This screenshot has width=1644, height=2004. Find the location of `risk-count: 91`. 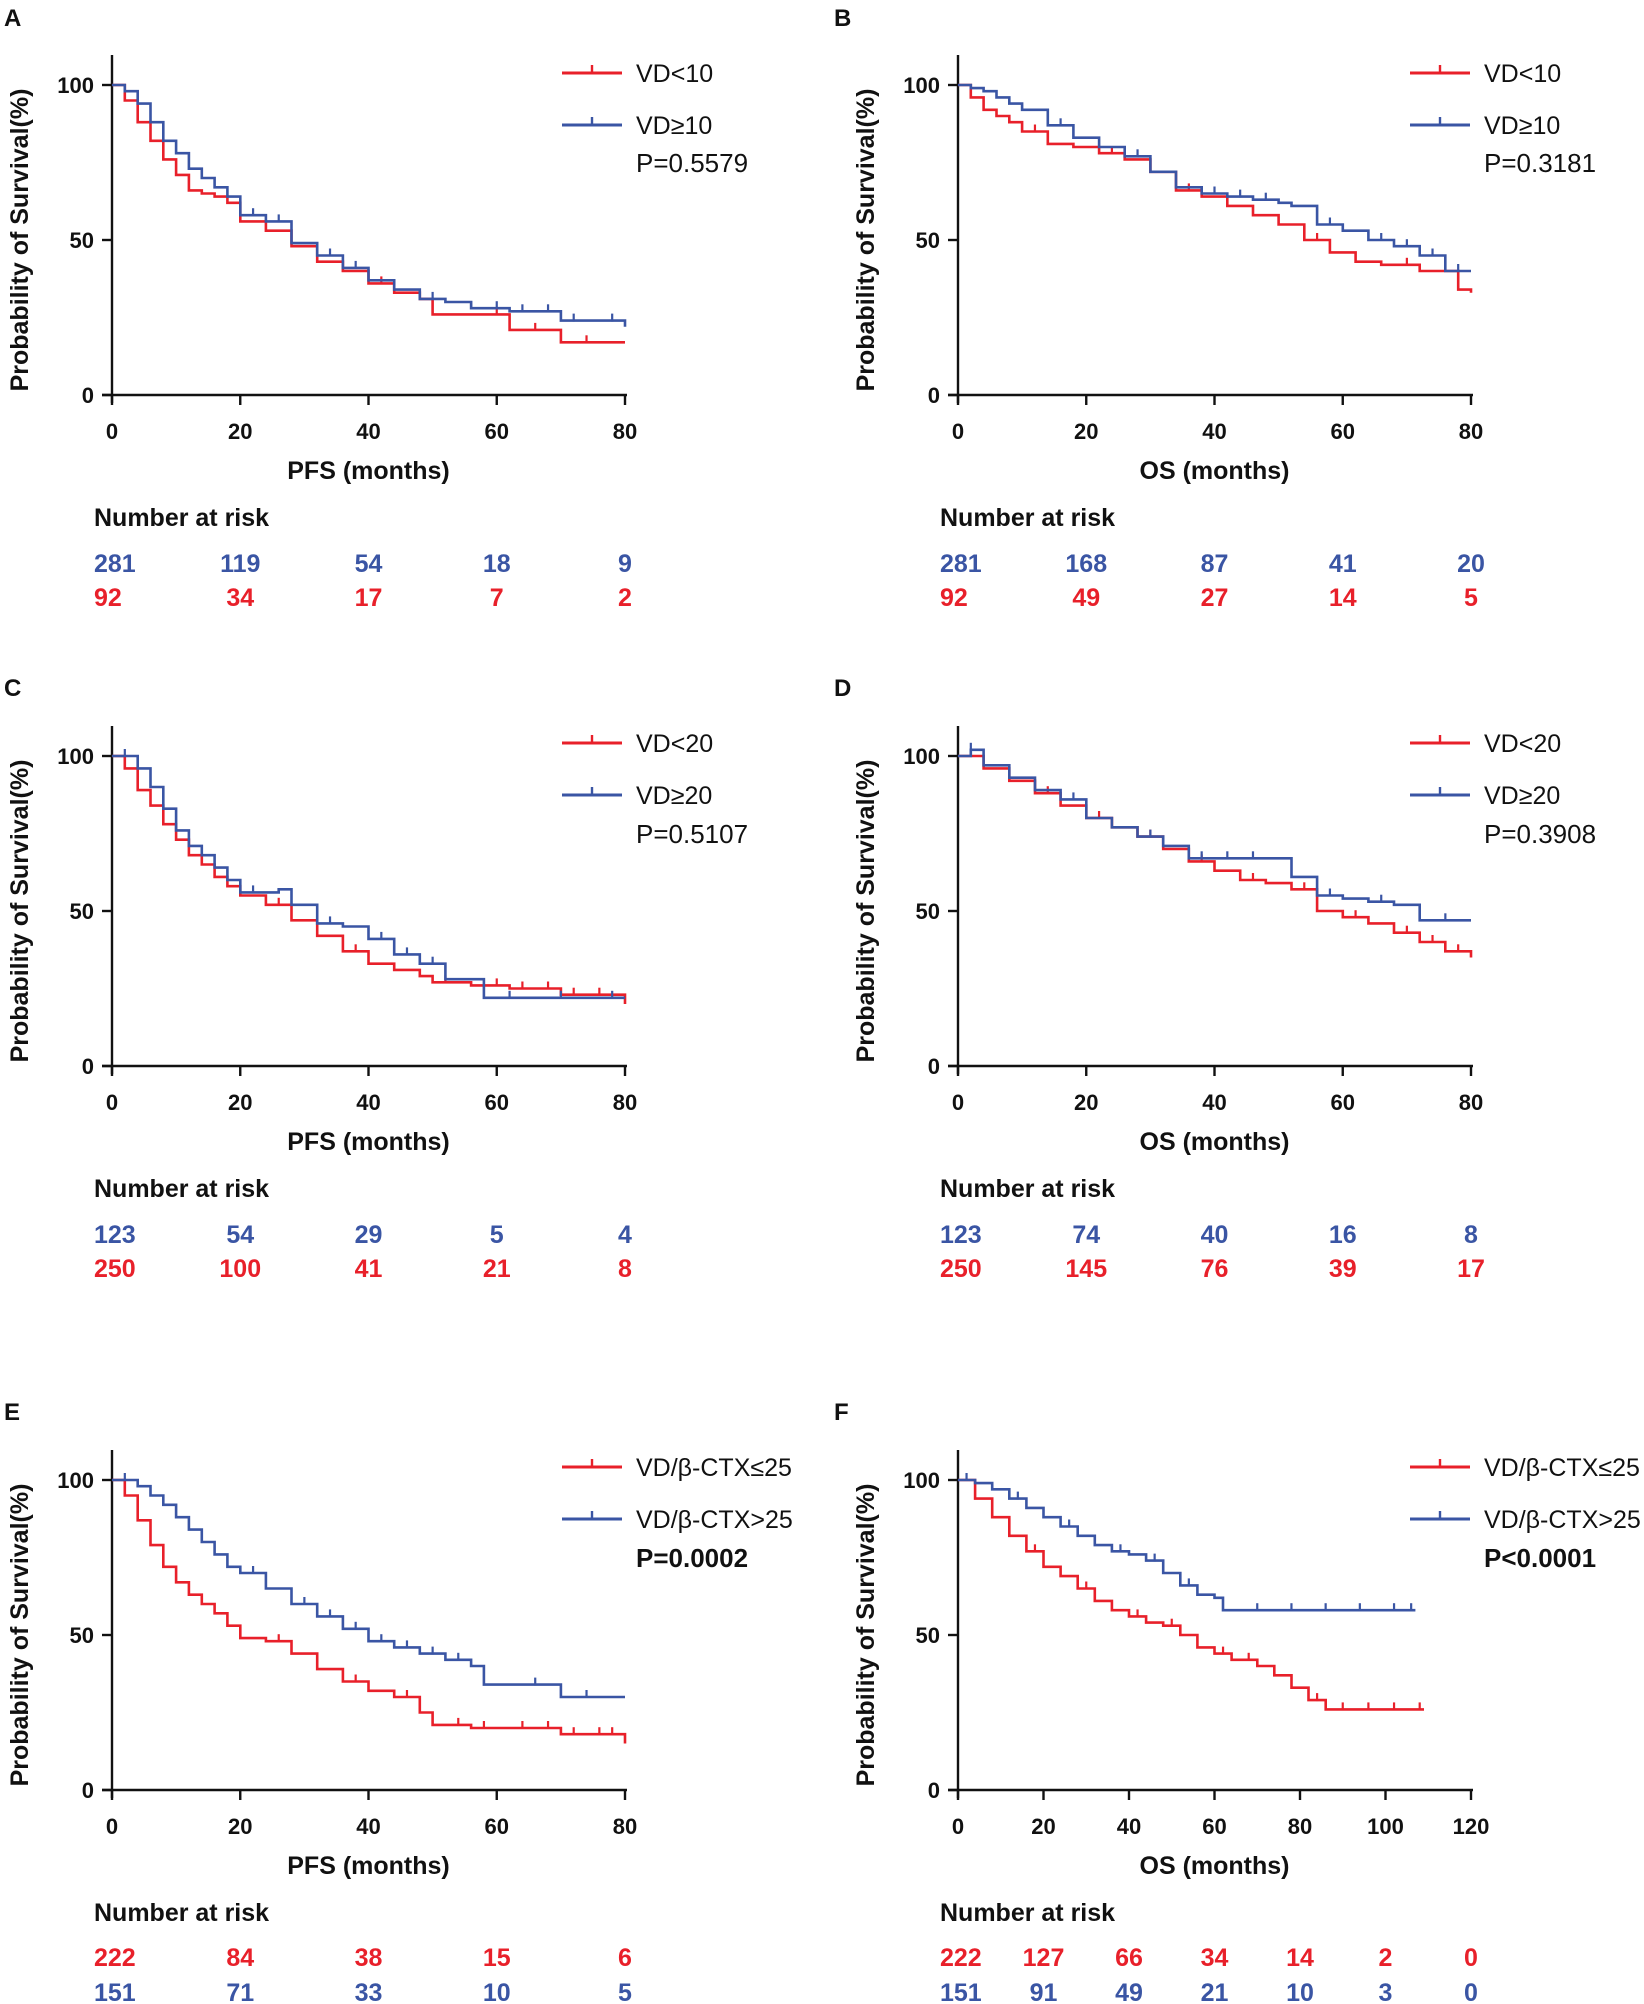

risk-count: 91 is located at coordinates (1044, 1991).